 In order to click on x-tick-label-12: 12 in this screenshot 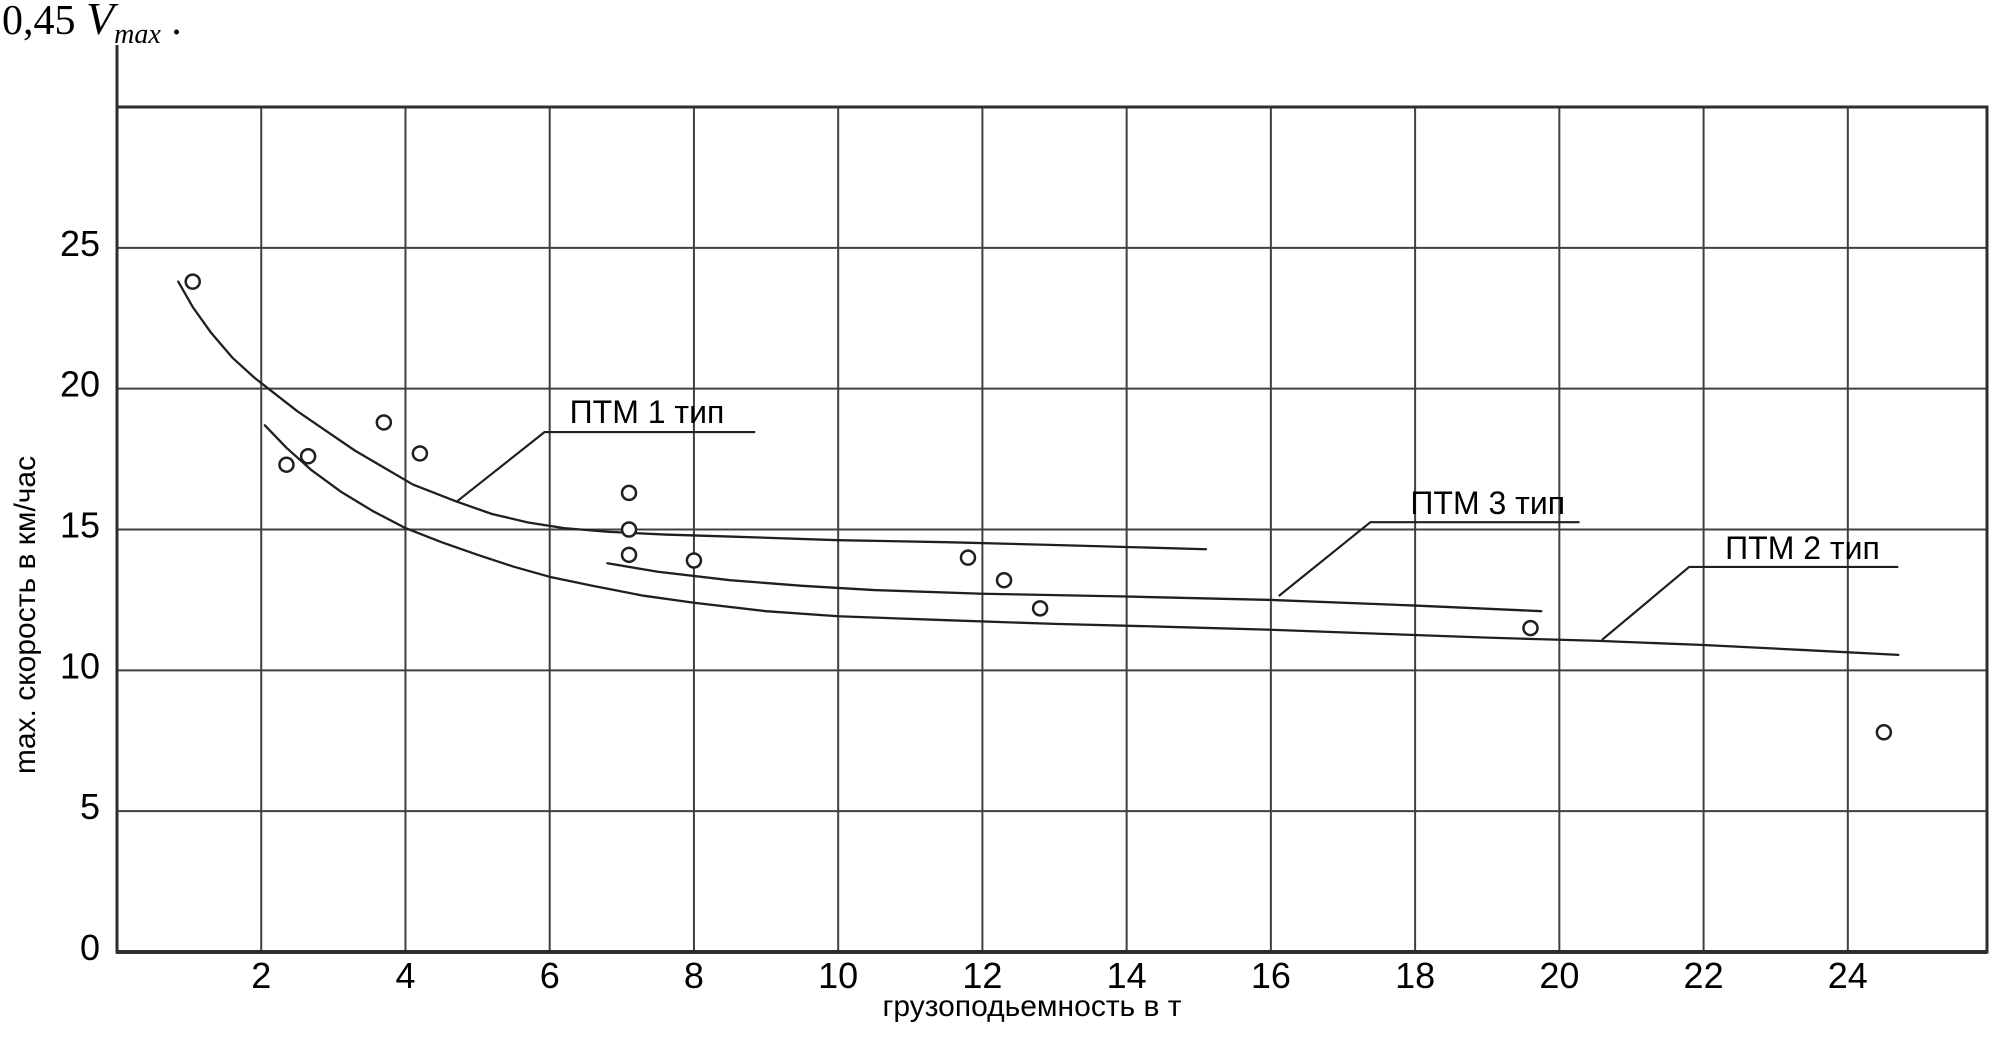, I will do `click(982, 975)`.